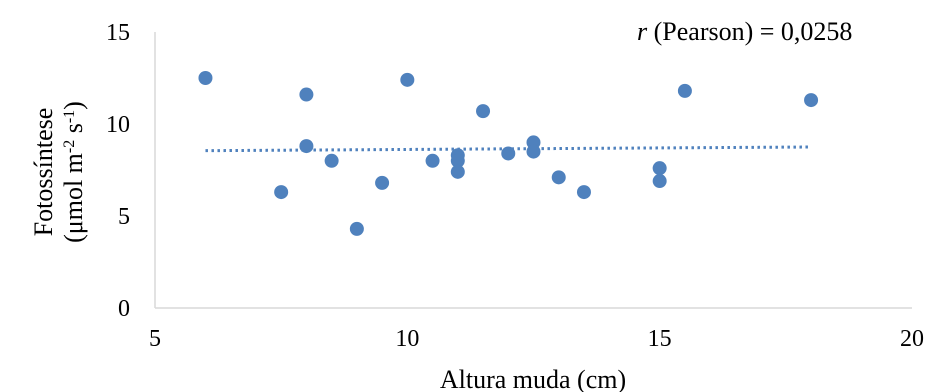  I want to click on y-tick-label: 0, so click(124, 309).